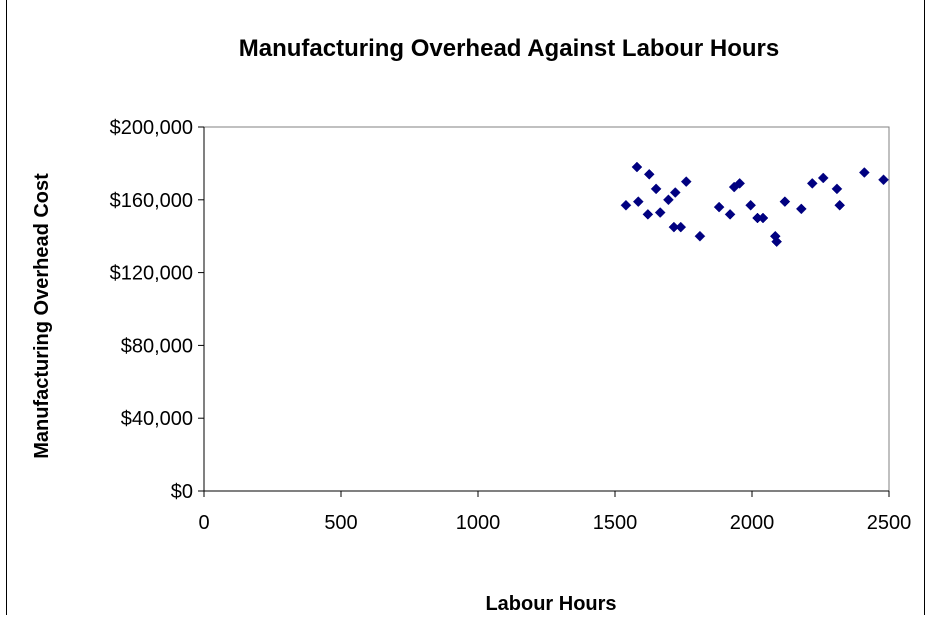  I want to click on x-tick-label: 2500, so click(889, 523).